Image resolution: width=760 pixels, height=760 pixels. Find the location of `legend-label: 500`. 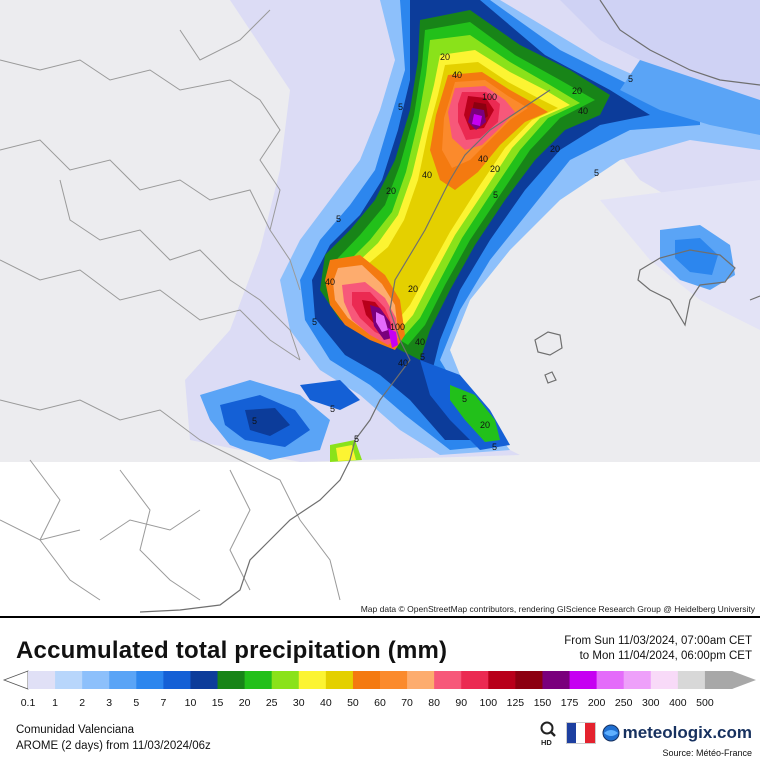

legend-label: 500 is located at coordinates (705, 703).